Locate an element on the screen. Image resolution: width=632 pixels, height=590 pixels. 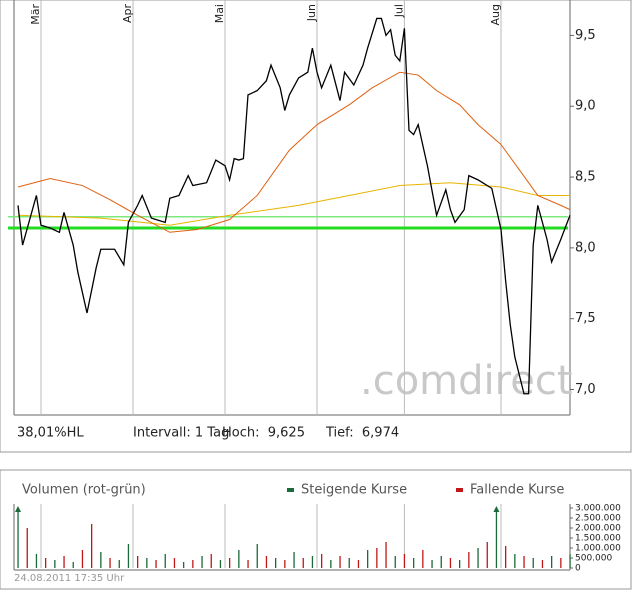
y-tick-label: 2.000.000 is located at coordinates (598, 529).